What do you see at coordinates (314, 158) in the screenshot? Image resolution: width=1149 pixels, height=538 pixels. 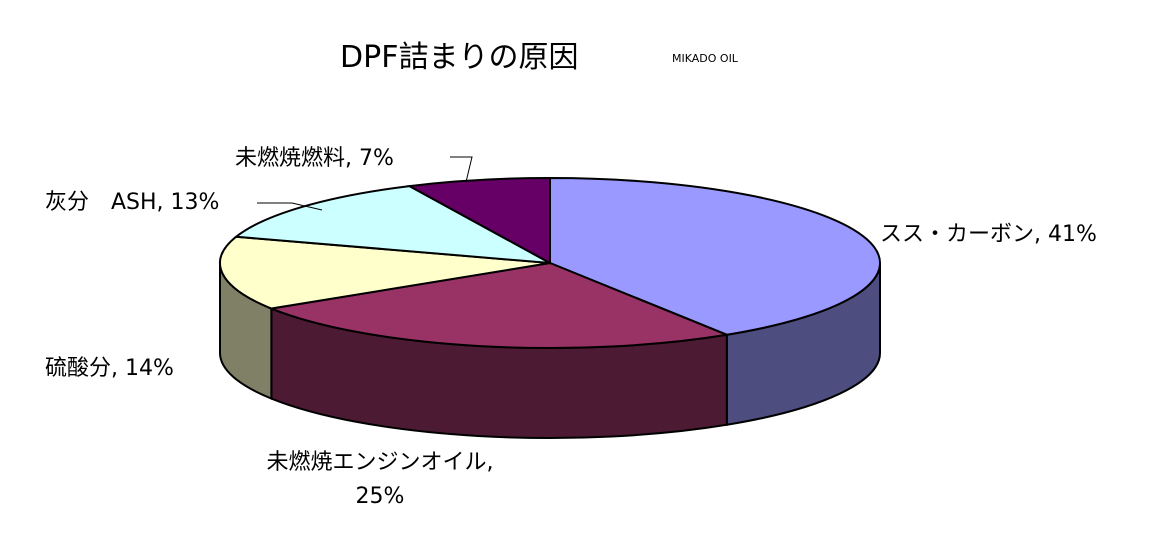 I see `data-label: 未燃焼燃料, 7%` at bounding box center [314, 158].